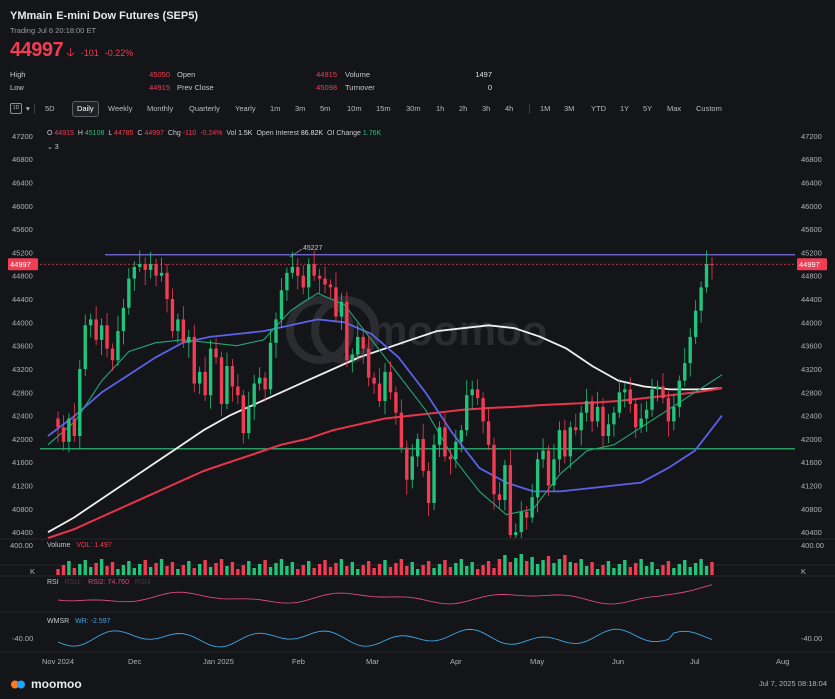 This screenshot has height=699, width=835. Describe the element at coordinates (300, 108) in the screenshot. I see `interval-3m: 3m` at that location.